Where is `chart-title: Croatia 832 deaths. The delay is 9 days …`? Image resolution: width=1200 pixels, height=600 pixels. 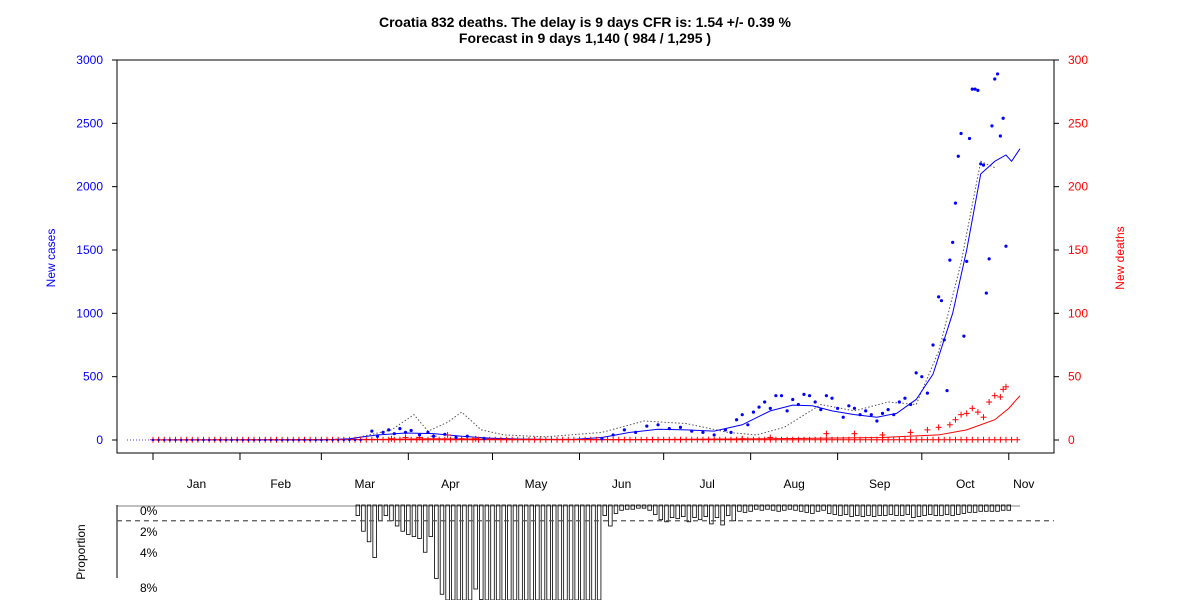
chart-title: Croatia 832 deaths. The delay is 9 days … is located at coordinates (585, 22).